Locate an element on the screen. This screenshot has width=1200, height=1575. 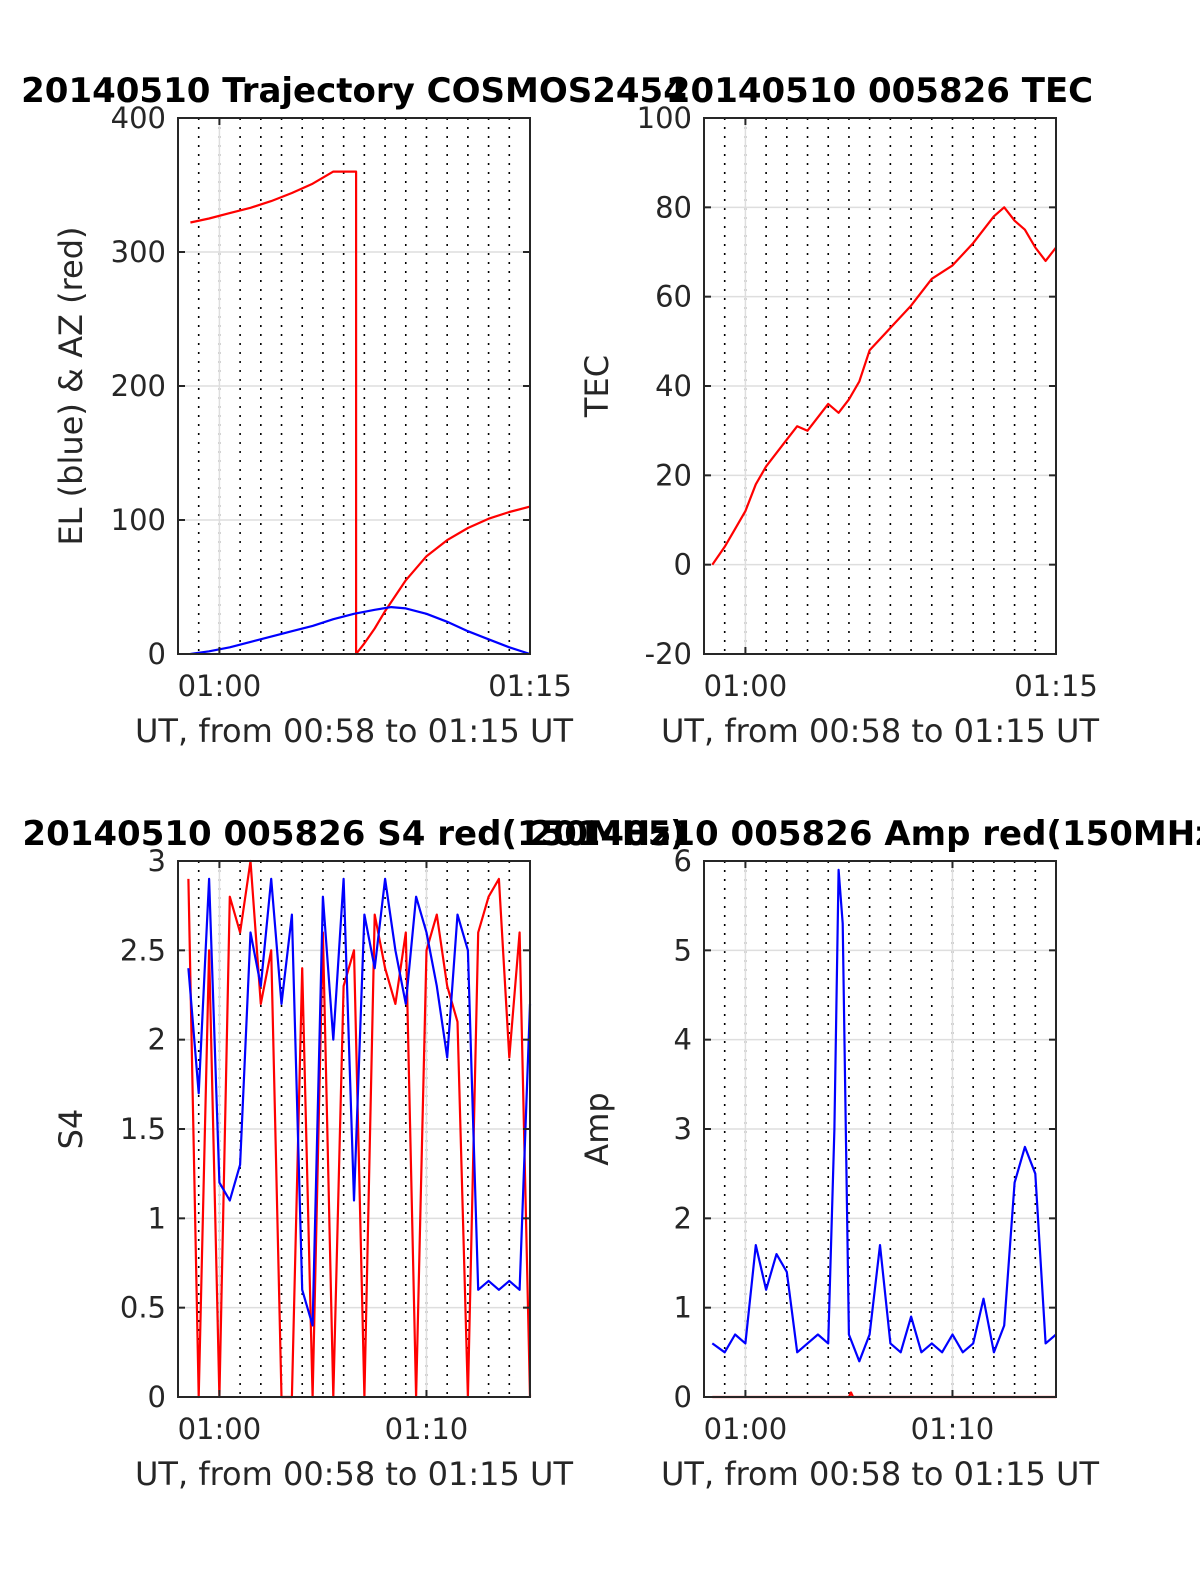
y-tick-label: 200 is located at coordinates (138, 386).